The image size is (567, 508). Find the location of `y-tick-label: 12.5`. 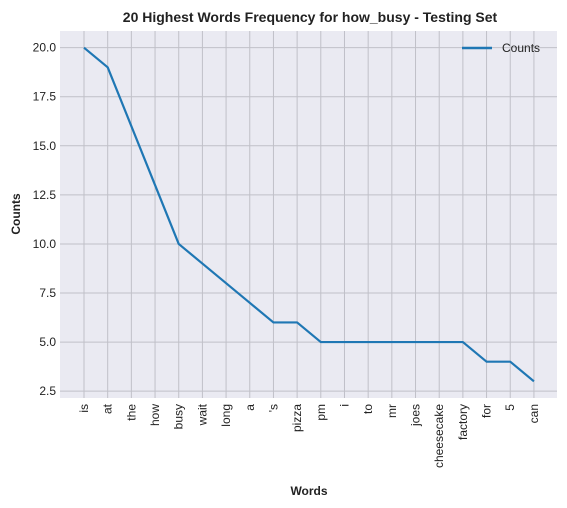

y-tick-label: 12.5 is located at coordinates (45, 195).